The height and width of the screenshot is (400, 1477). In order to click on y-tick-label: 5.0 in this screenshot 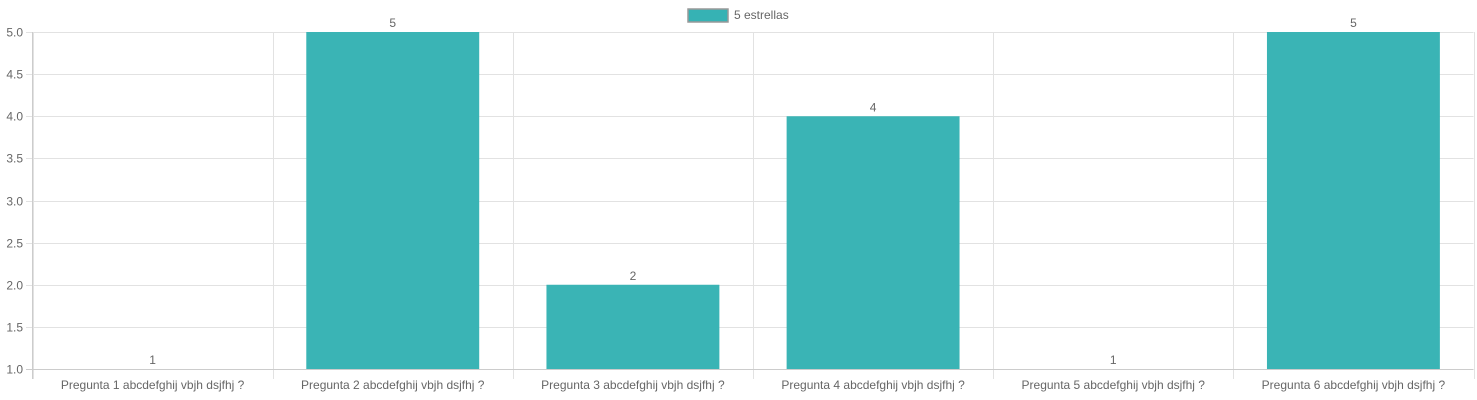, I will do `click(14, 33)`.